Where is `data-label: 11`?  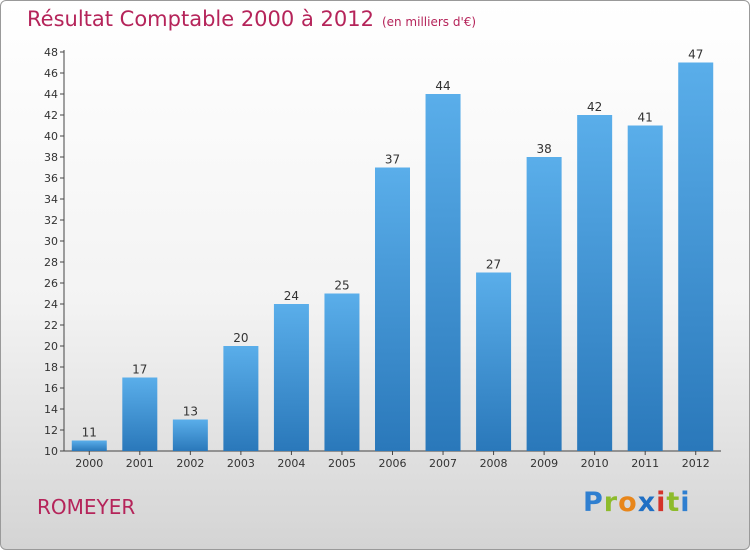
data-label: 11 is located at coordinates (89, 433).